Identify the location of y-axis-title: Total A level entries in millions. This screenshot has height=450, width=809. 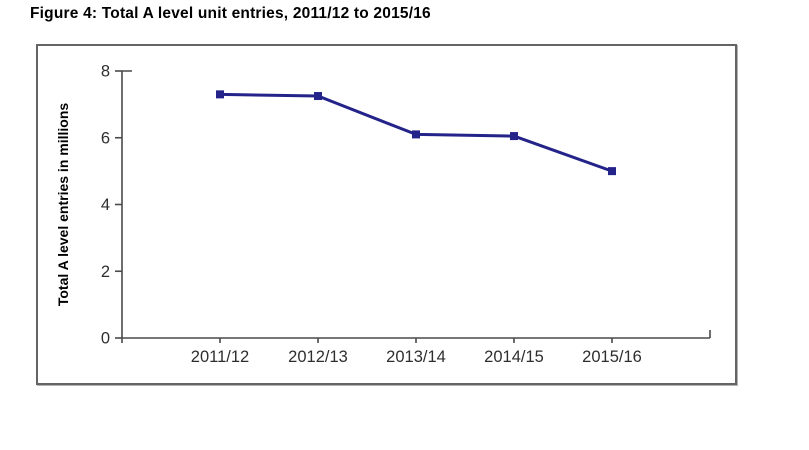
(63, 205).